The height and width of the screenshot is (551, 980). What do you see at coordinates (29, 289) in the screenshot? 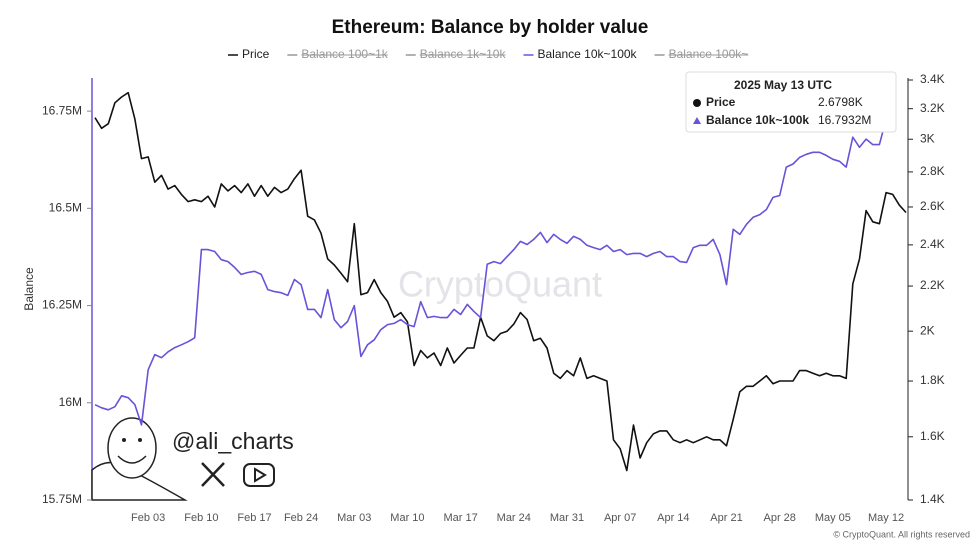
I see `y-axis-label: Balance` at bounding box center [29, 289].